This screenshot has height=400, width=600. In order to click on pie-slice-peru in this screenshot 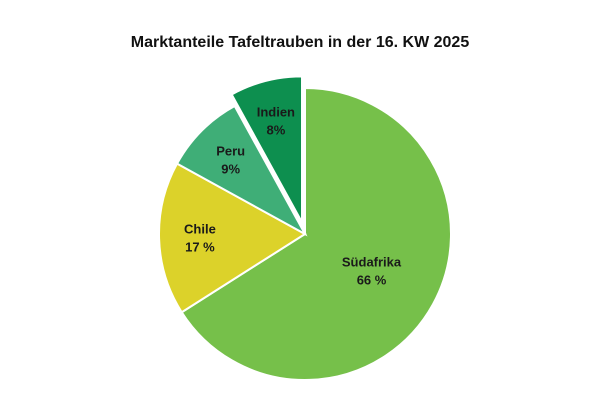, I will do `click(241, 170)`.